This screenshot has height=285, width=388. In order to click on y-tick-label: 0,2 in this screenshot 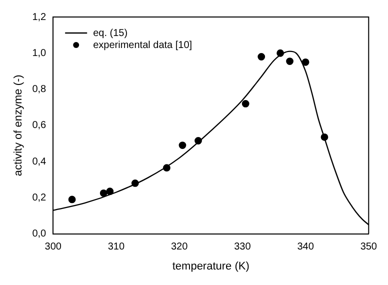, I will do `click(39, 198)`.